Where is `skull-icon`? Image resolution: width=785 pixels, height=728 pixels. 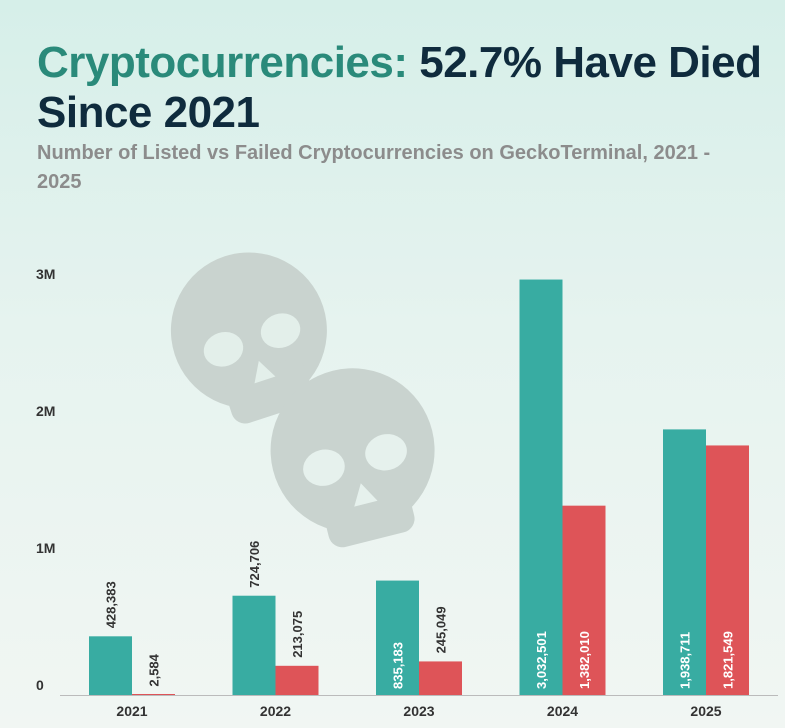
skull-icon is located at coordinates (302, 400).